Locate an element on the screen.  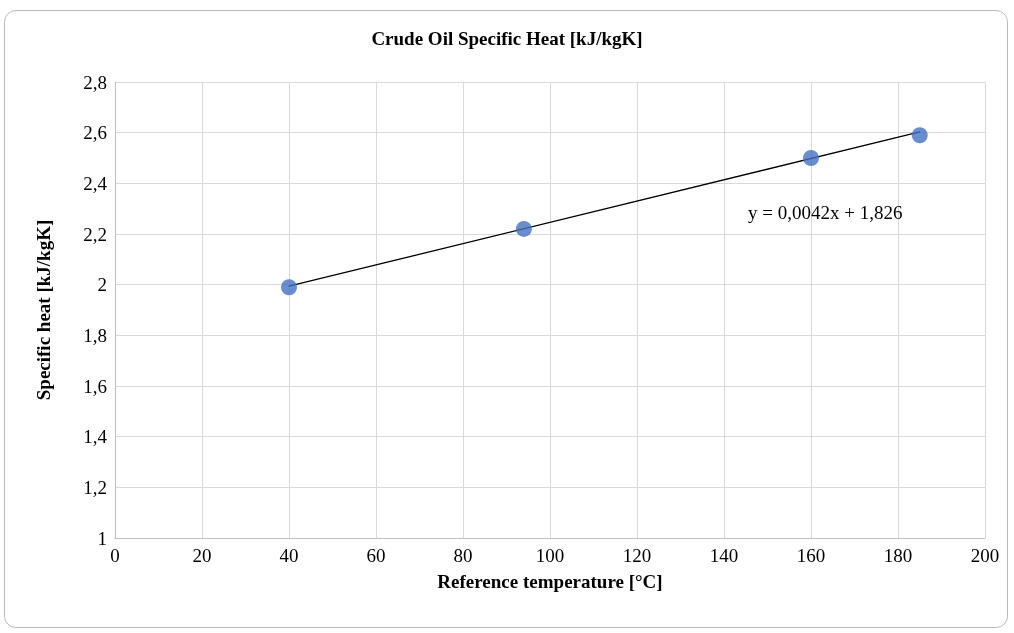
y-axis-title: Specific heat [kJ/kgK] is located at coordinates (43, 310).